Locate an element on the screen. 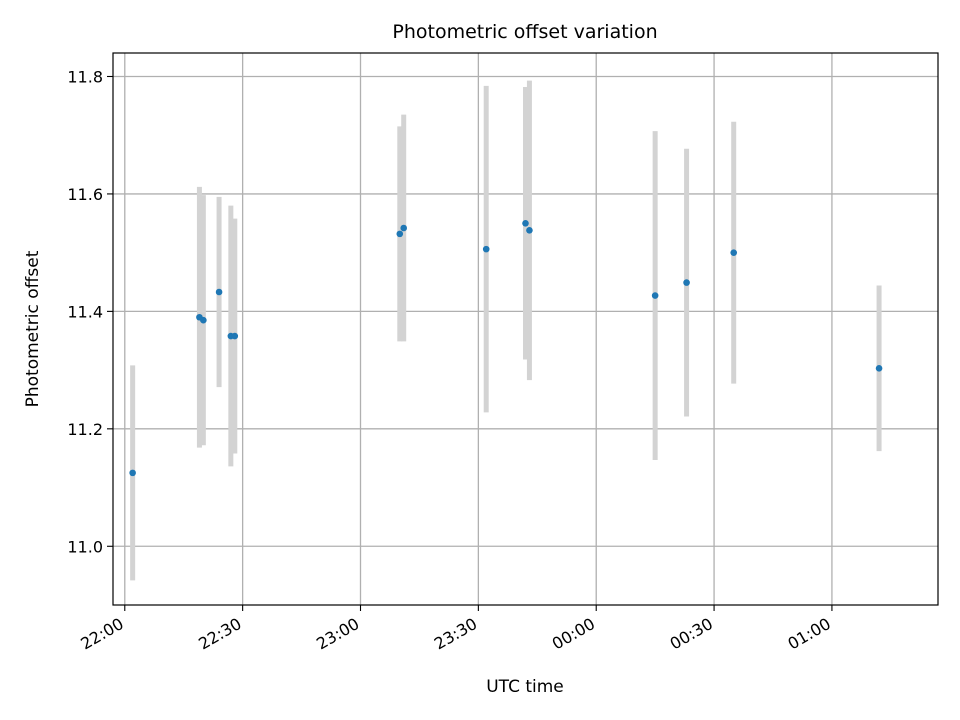 Image resolution: width=960 pixels, height=720 pixels. x-tick-label: 22:00 is located at coordinates (101, 634).